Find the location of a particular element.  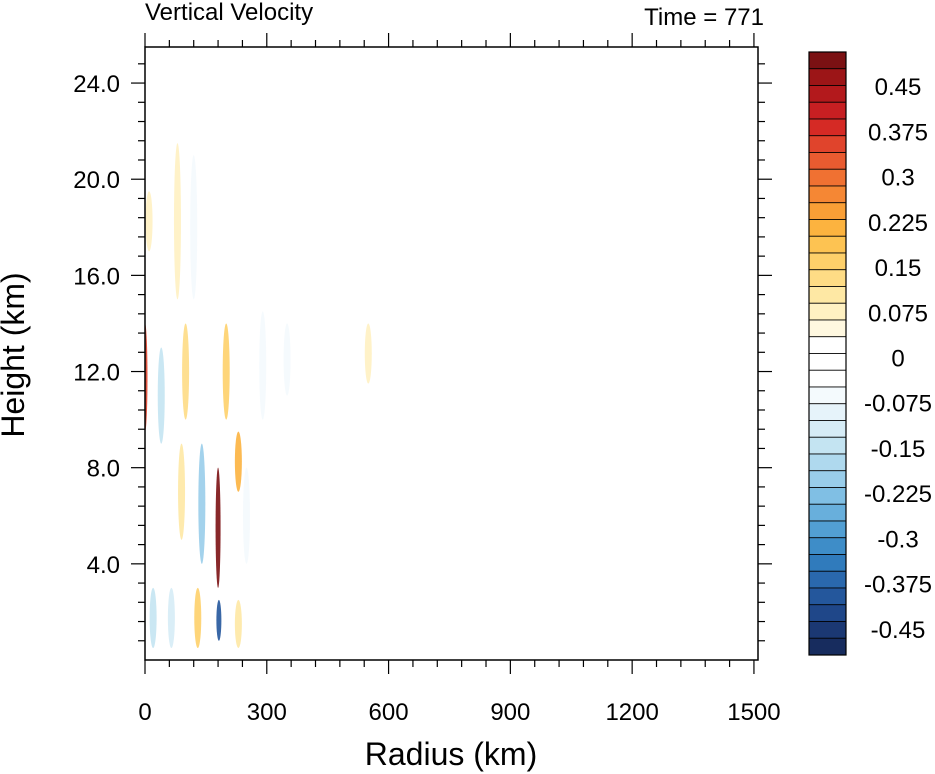

colorbar-label: -0.375 is located at coordinates (898, 585).